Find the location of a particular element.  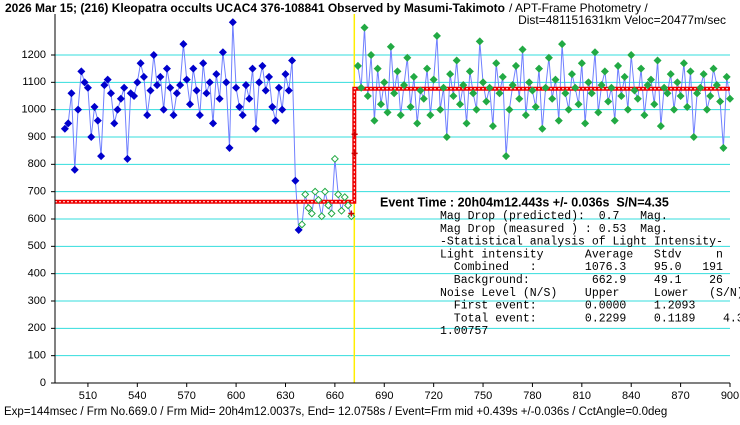

y-tick-label: 1200 is located at coordinates (34, 55).